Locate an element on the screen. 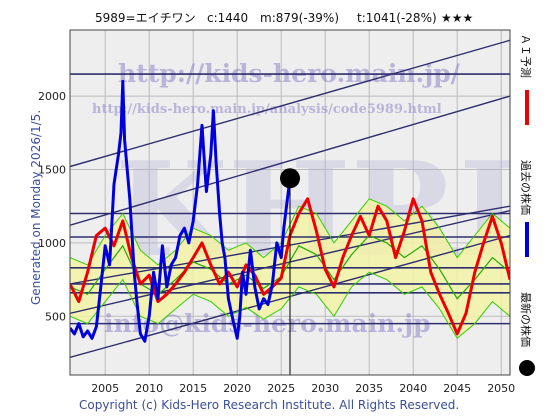 The height and width of the screenshot is (420, 560). legend-label-ai-forecast: ＡＩ予測 is located at coordinates (526, 56).